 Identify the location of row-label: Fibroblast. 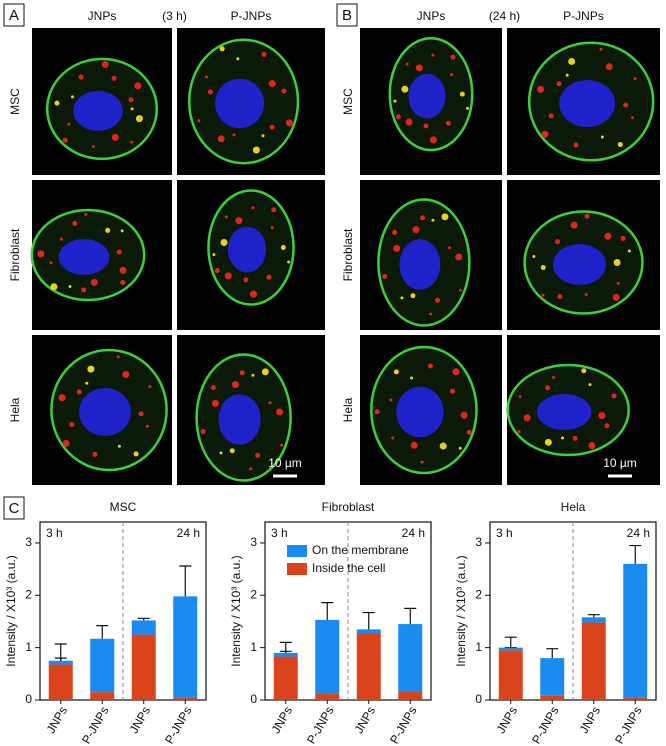
(15, 254).